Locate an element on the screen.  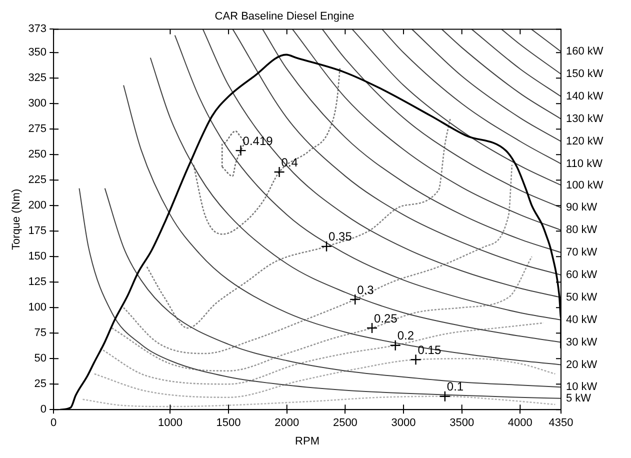
y-tick-label: 150 is located at coordinates (37, 256).